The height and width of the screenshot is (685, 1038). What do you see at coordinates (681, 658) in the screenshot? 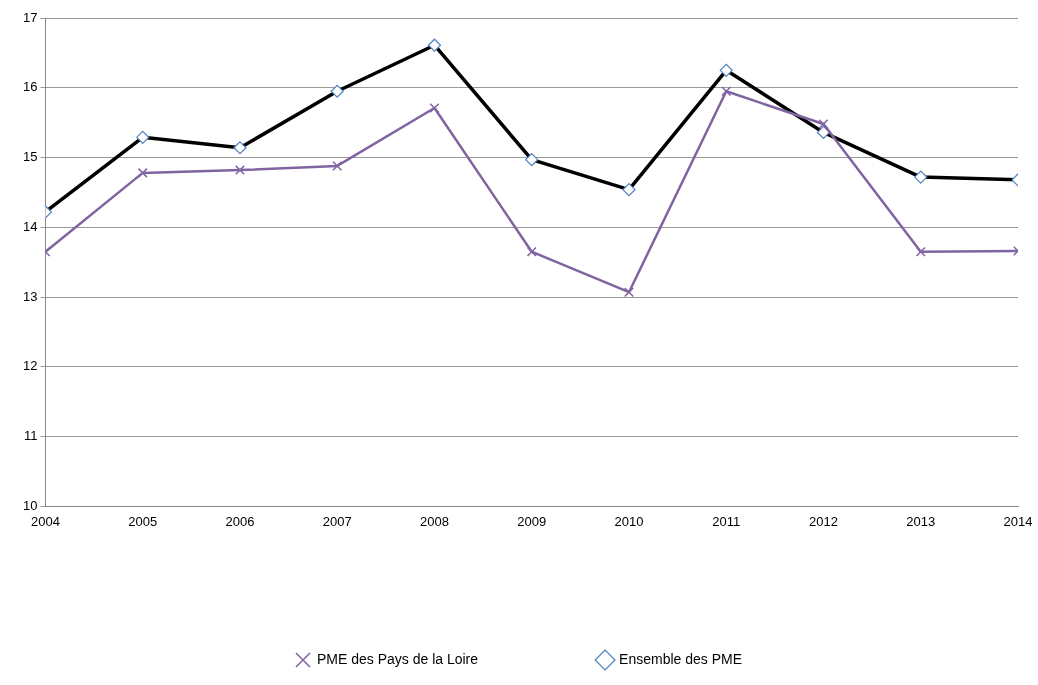
I see `legend-label: Ensemble des PME` at bounding box center [681, 658].